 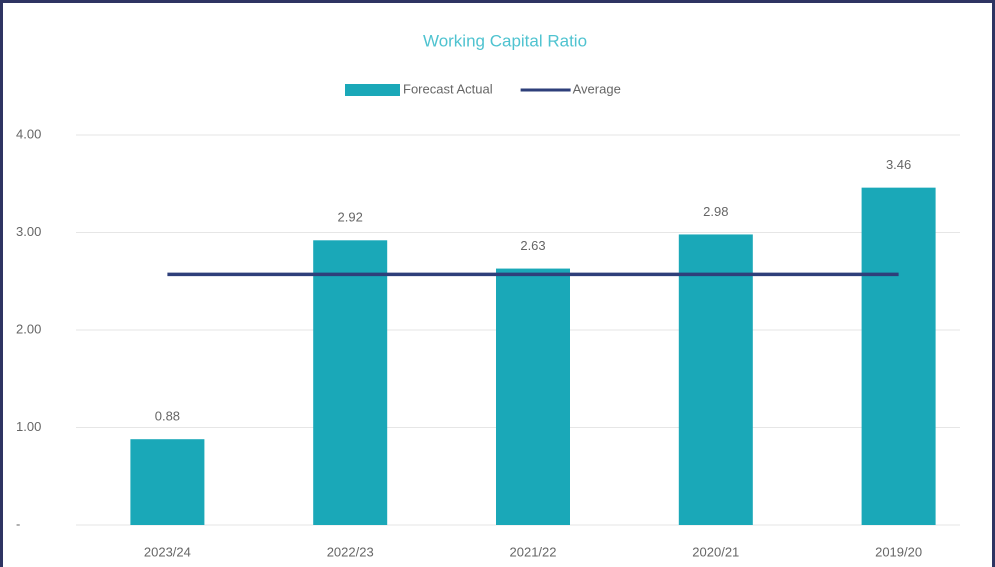 I want to click on legend-label: Average, so click(x=597, y=88).